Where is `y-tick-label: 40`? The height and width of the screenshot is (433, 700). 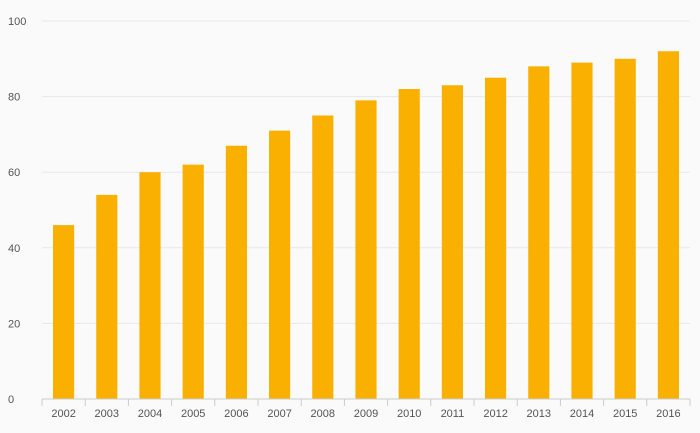
y-tick-label: 40 is located at coordinates (14, 249).